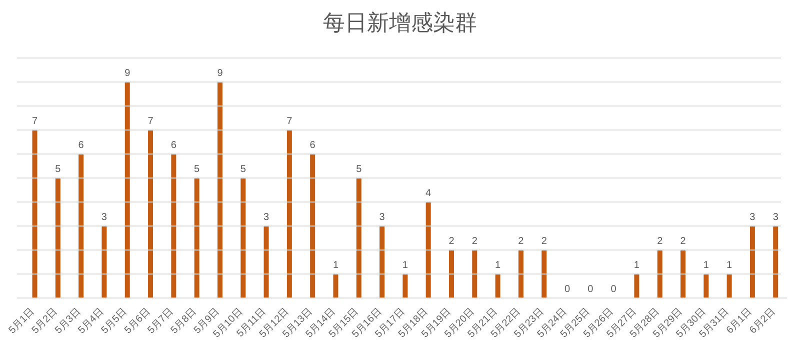 This screenshot has width=800, height=357. What do you see at coordinates (400, 23) in the screenshot?
I see `chart-title: 每日新增感染群` at bounding box center [400, 23].